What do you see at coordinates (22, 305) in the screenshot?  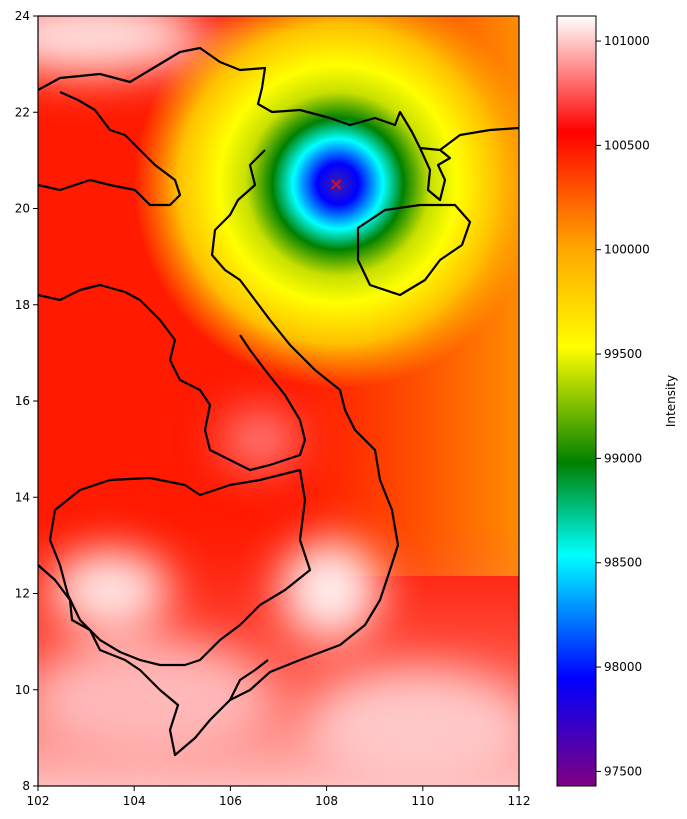 I see `y-tick-label: 18` at bounding box center [22, 305].